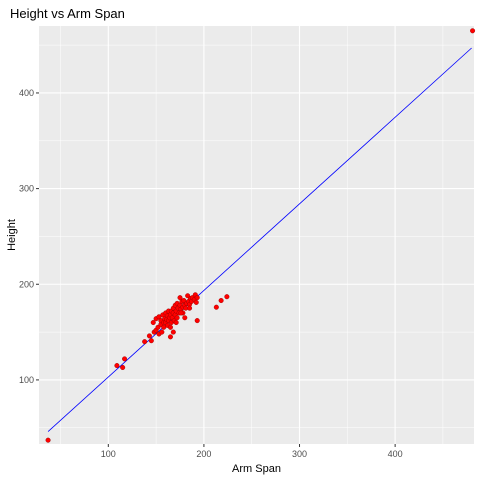 The height and width of the screenshot is (480, 480). Describe the element at coordinates (256, 469) in the screenshot. I see `x-axis-label: Arm Span` at that location.